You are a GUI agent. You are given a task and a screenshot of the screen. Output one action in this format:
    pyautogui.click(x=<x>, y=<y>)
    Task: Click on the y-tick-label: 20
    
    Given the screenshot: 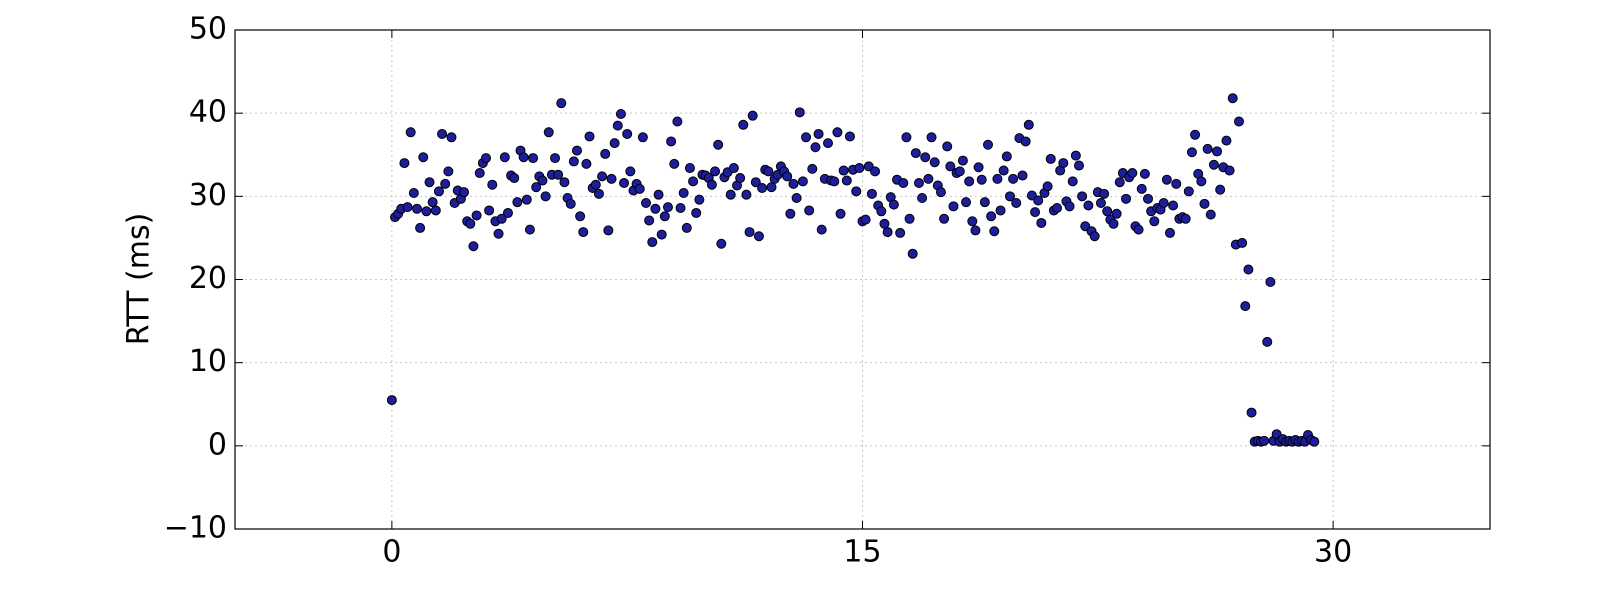 What is the action you would take?
    pyautogui.click(x=208, y=278)
    